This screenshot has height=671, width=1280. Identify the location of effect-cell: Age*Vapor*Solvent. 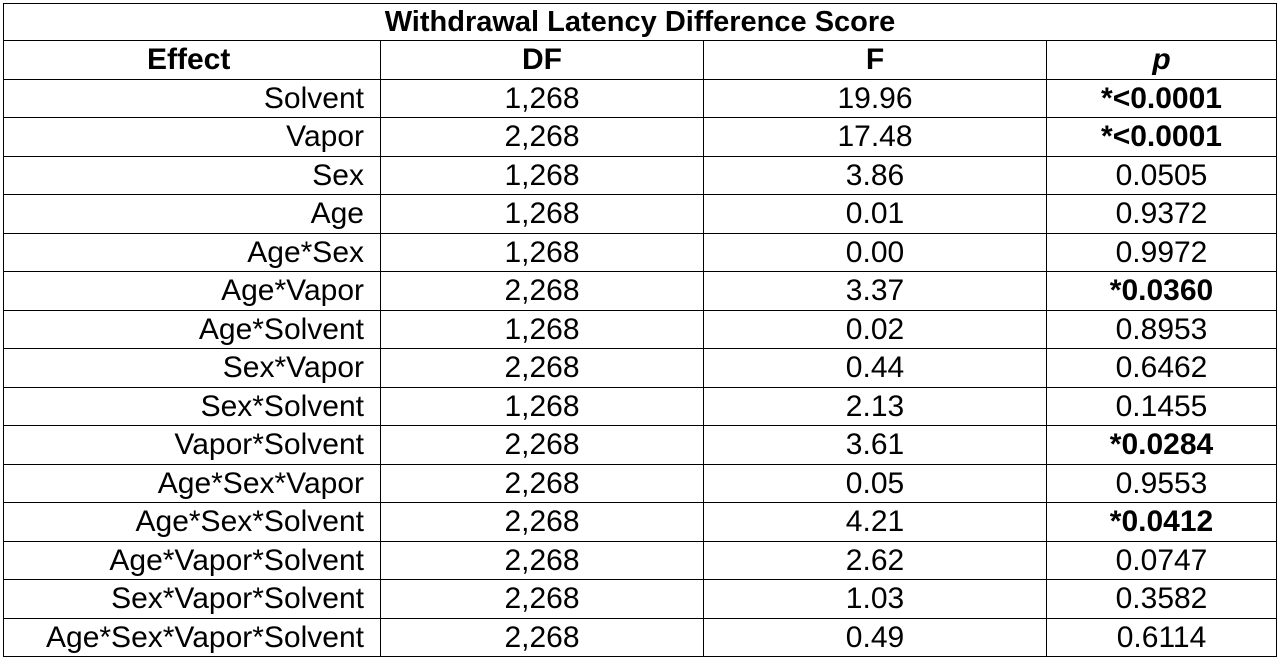
(192, 560).